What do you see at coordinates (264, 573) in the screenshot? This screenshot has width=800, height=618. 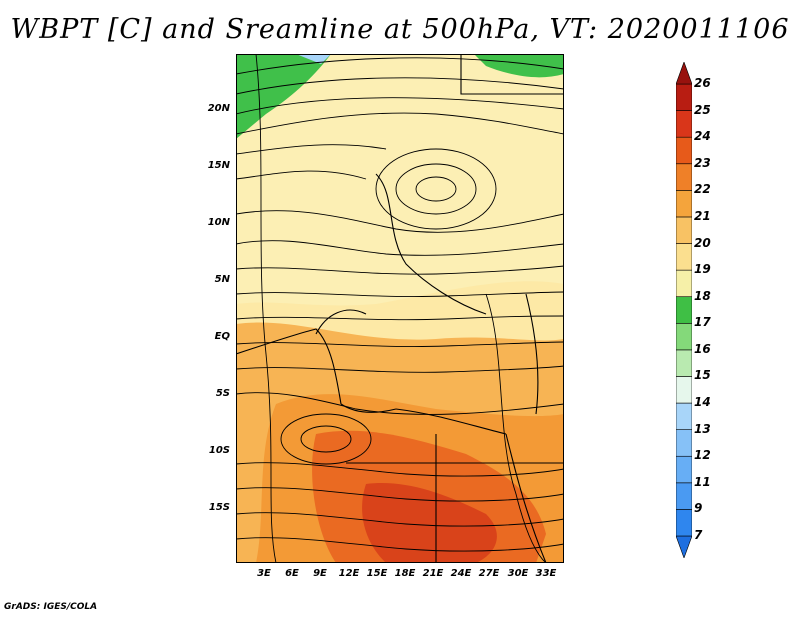 I see `lon-label-3e: 3E` at bounding box center [264, 573].